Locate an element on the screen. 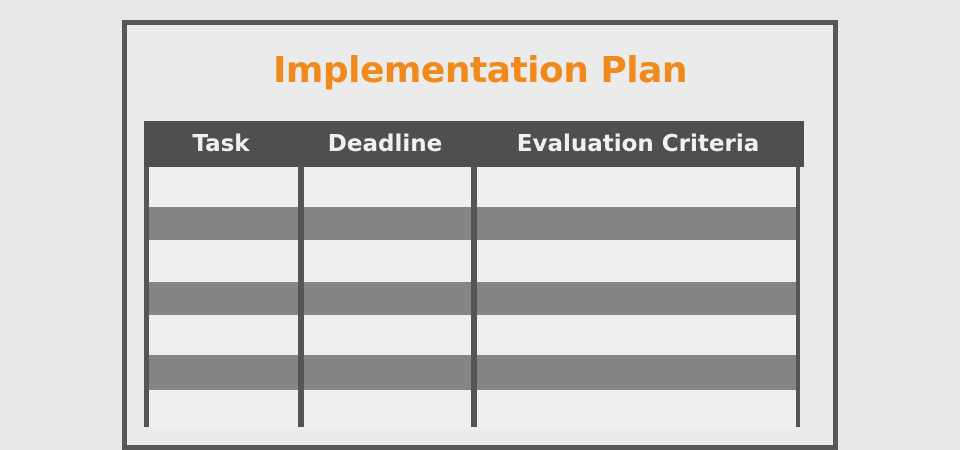  column-header-task: Task is located at coordinates (221, 144).